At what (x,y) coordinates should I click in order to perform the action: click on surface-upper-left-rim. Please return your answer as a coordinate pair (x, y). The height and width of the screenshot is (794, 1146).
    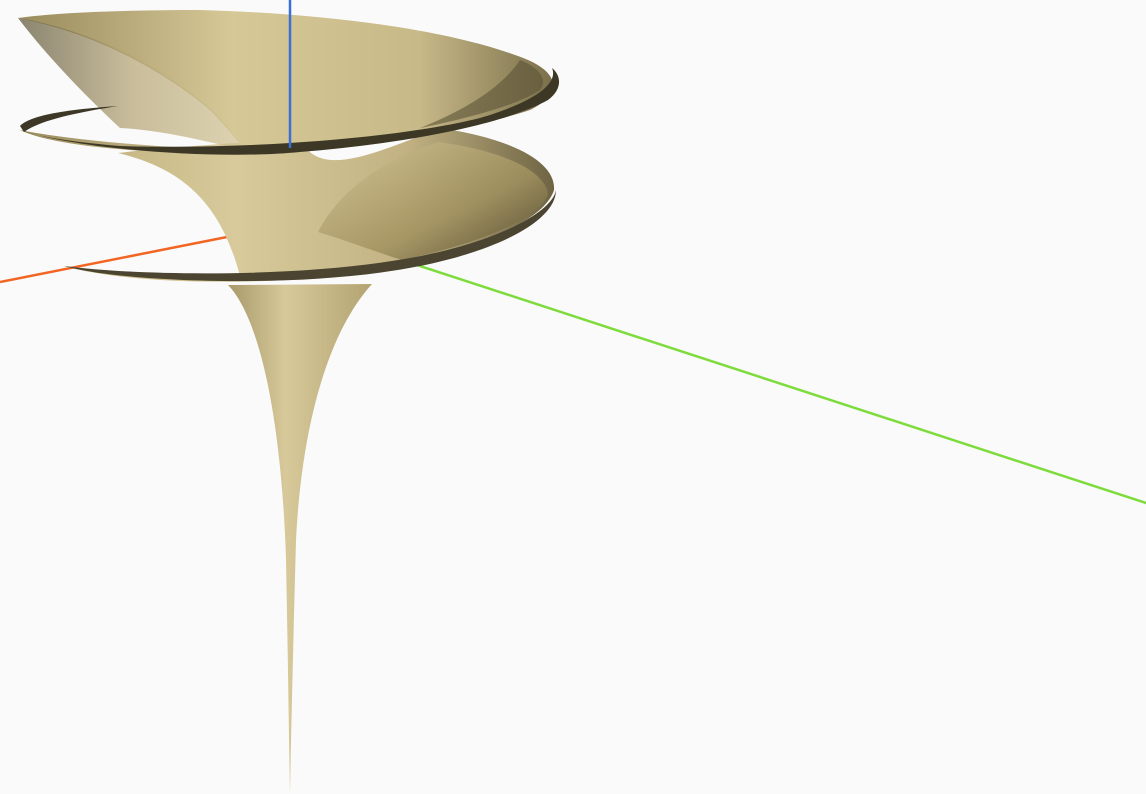
    Looking at the image, I should click on (69, 119).